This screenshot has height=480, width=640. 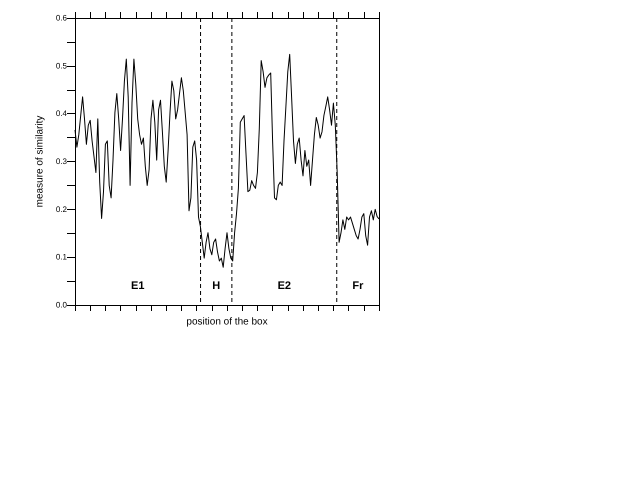 What do you see at coordinates (62, 18) in the screenshot?
I see `y-tick-label: 0.6` at bounding box center [62, 18].